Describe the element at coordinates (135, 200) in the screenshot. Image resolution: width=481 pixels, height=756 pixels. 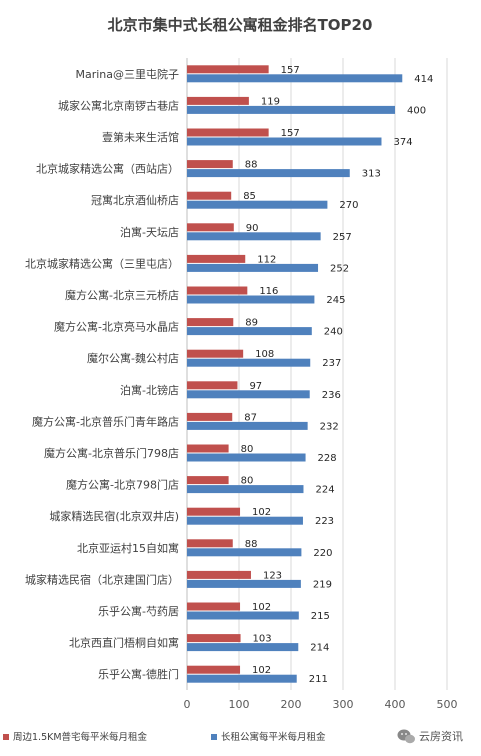
I see `category-label: 冠寓北京酒仙桥店` at that location.